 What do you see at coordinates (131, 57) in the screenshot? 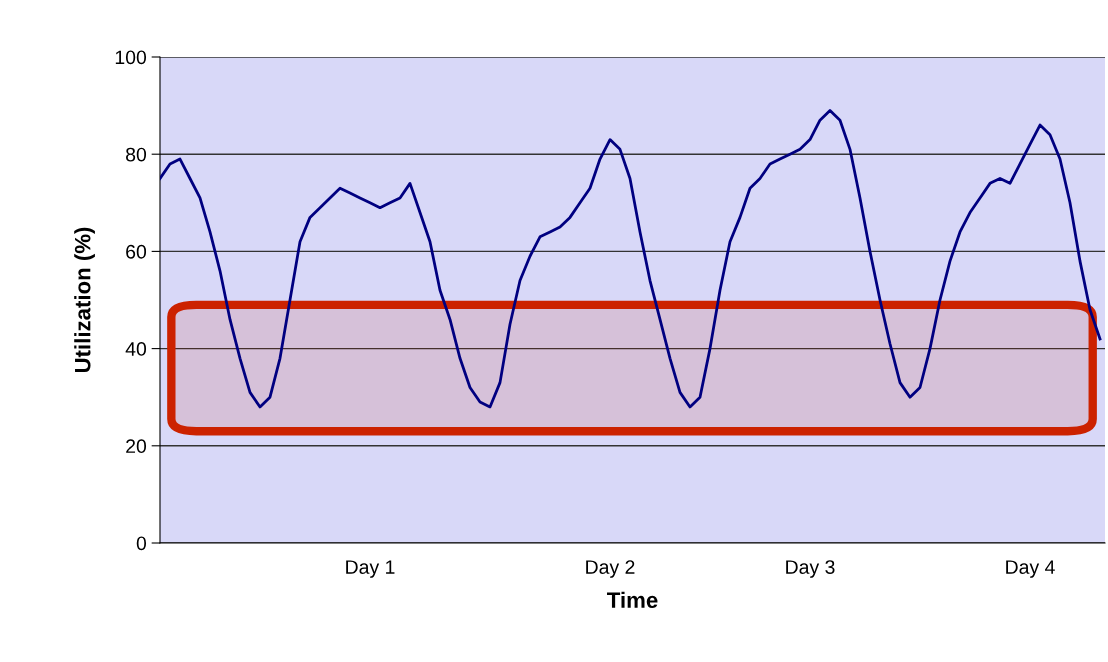
I see `y-tick-label: 100` at bounding box center [131, 57].